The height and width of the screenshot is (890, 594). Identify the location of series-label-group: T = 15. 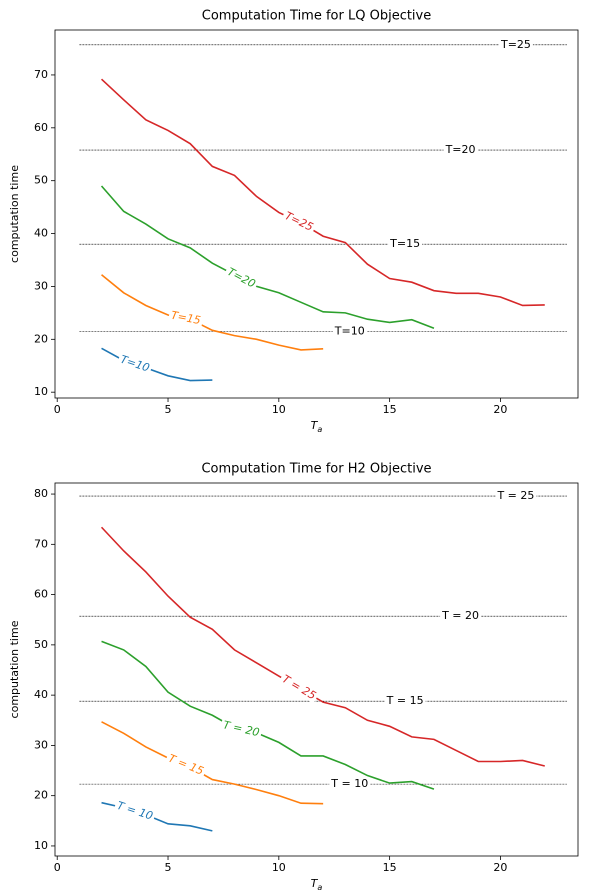
(185, 765).